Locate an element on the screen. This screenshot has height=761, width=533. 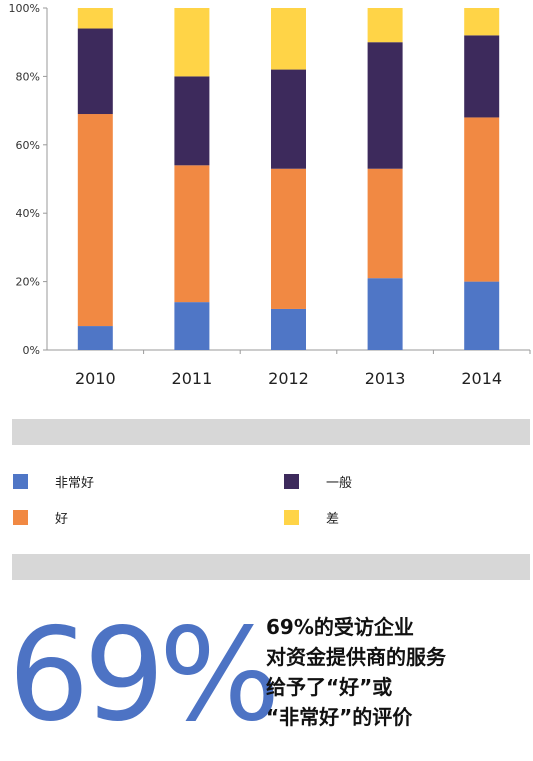
y-tick-label: 60% is located at coordinates (28, 145).